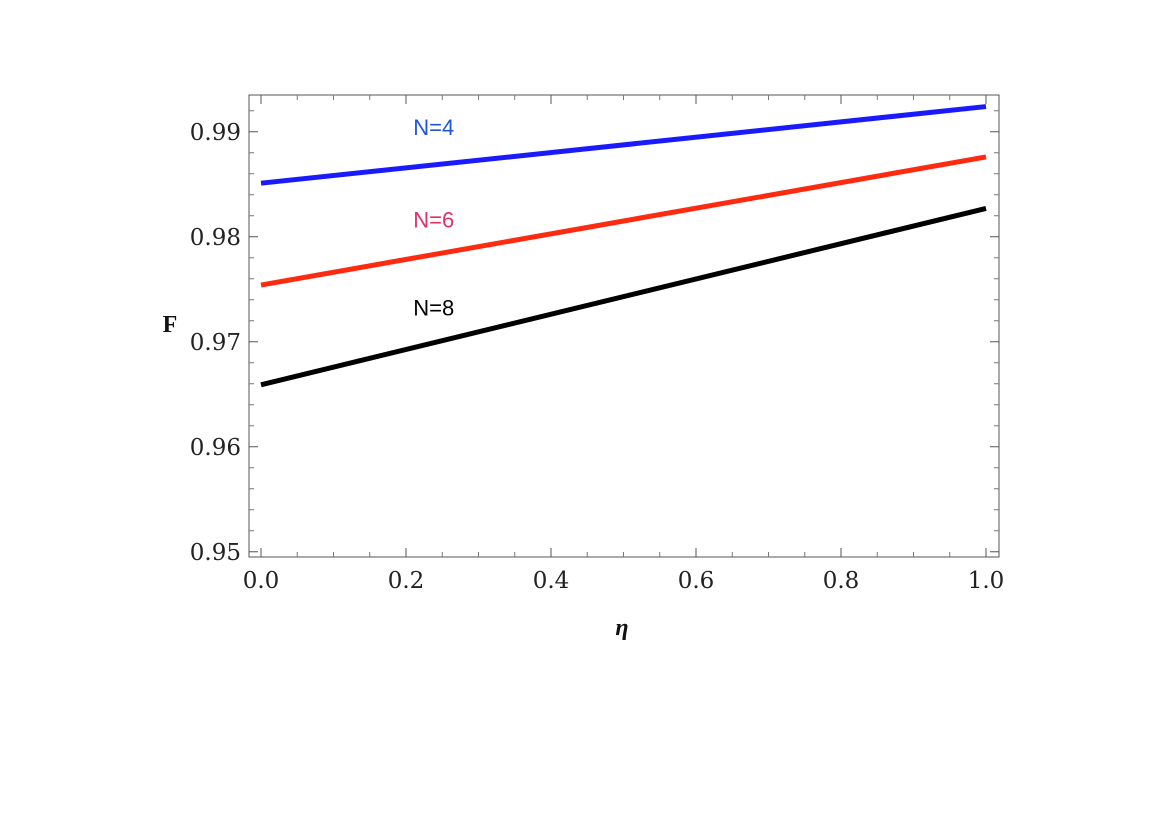 The width and height of the screenshot is (1170, 827). I want to click on x-tick-labels: 0.0 0.2 0.4 0.6 0.8 1.0, so click(624, 581).